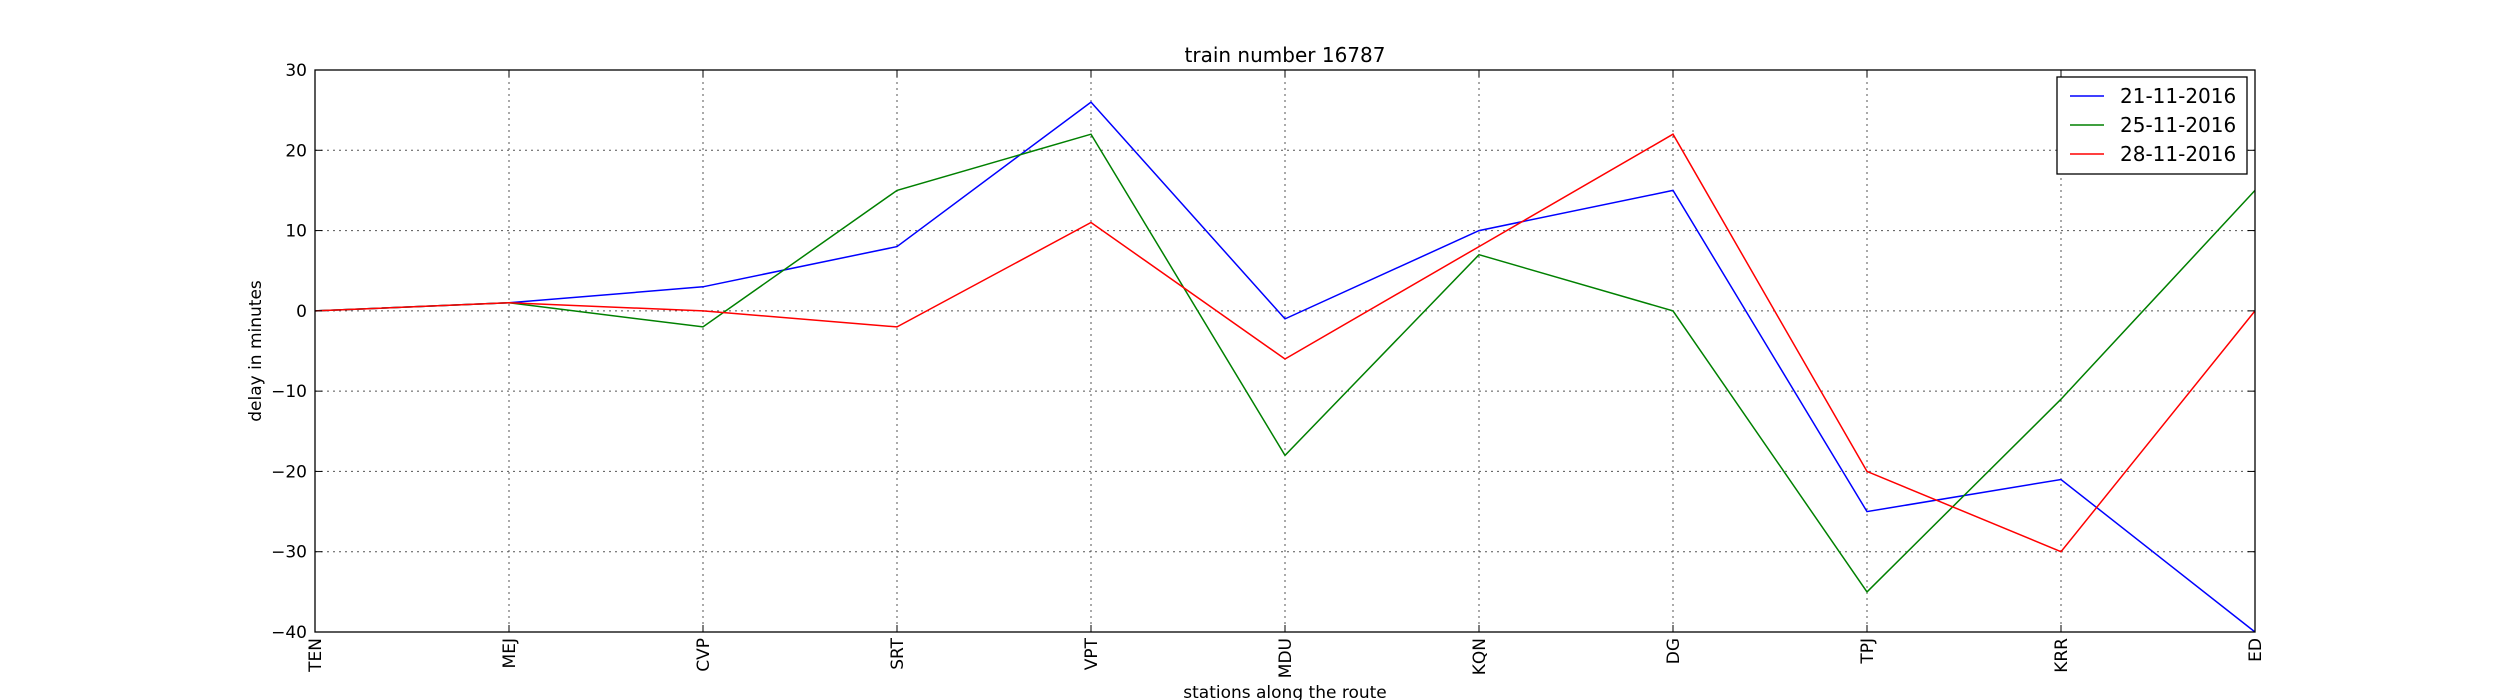 The image size is (2500, 700). What do you see at coordinates (289, 472) in the screenshot?
I see `y-tick-label: −20` at bounding box center [289, 472].